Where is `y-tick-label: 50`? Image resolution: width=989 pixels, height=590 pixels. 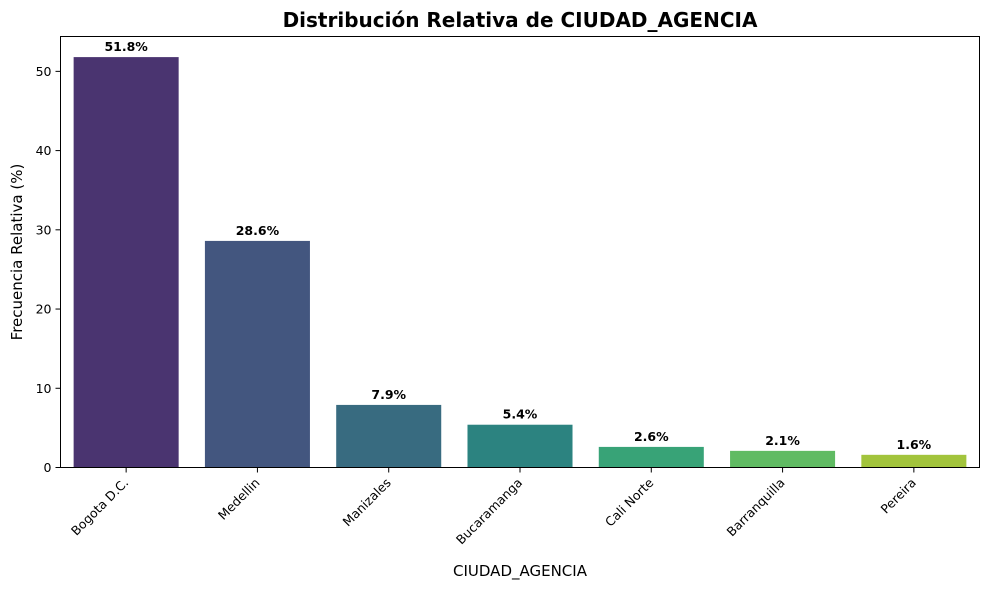 y-tick-label: 50 is located at coordinates (44, 71).